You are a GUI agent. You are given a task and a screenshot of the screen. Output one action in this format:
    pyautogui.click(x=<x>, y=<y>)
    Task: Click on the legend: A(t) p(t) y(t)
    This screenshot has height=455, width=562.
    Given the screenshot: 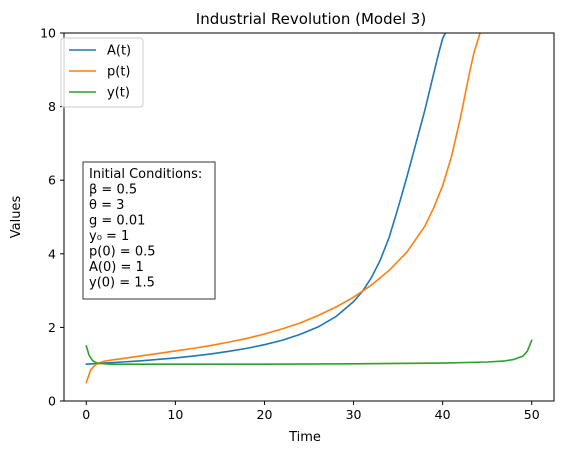 What is the action you would take?
    pyautogui.click(x=102, y=72)
    